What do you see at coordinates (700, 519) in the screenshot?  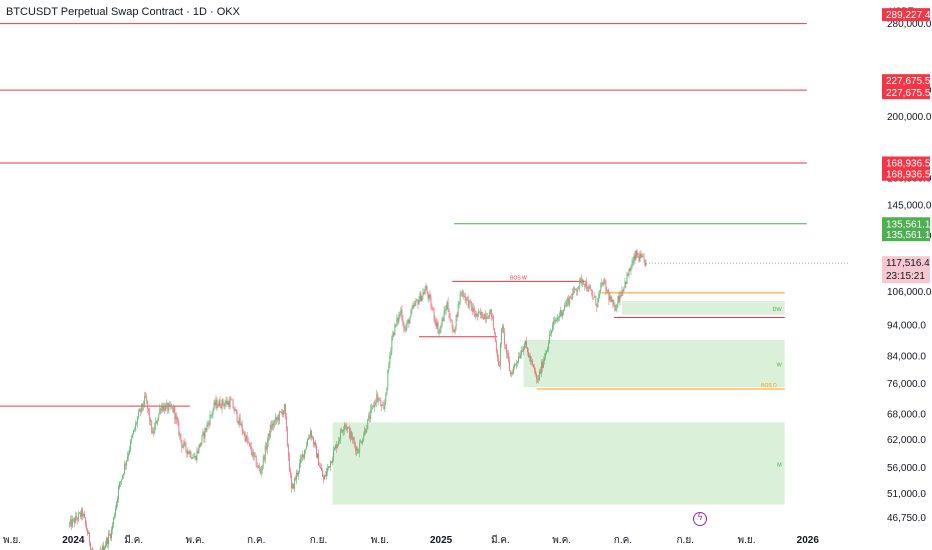 I see `lightning-icon: ϟ` at bounding box center [700, 519].